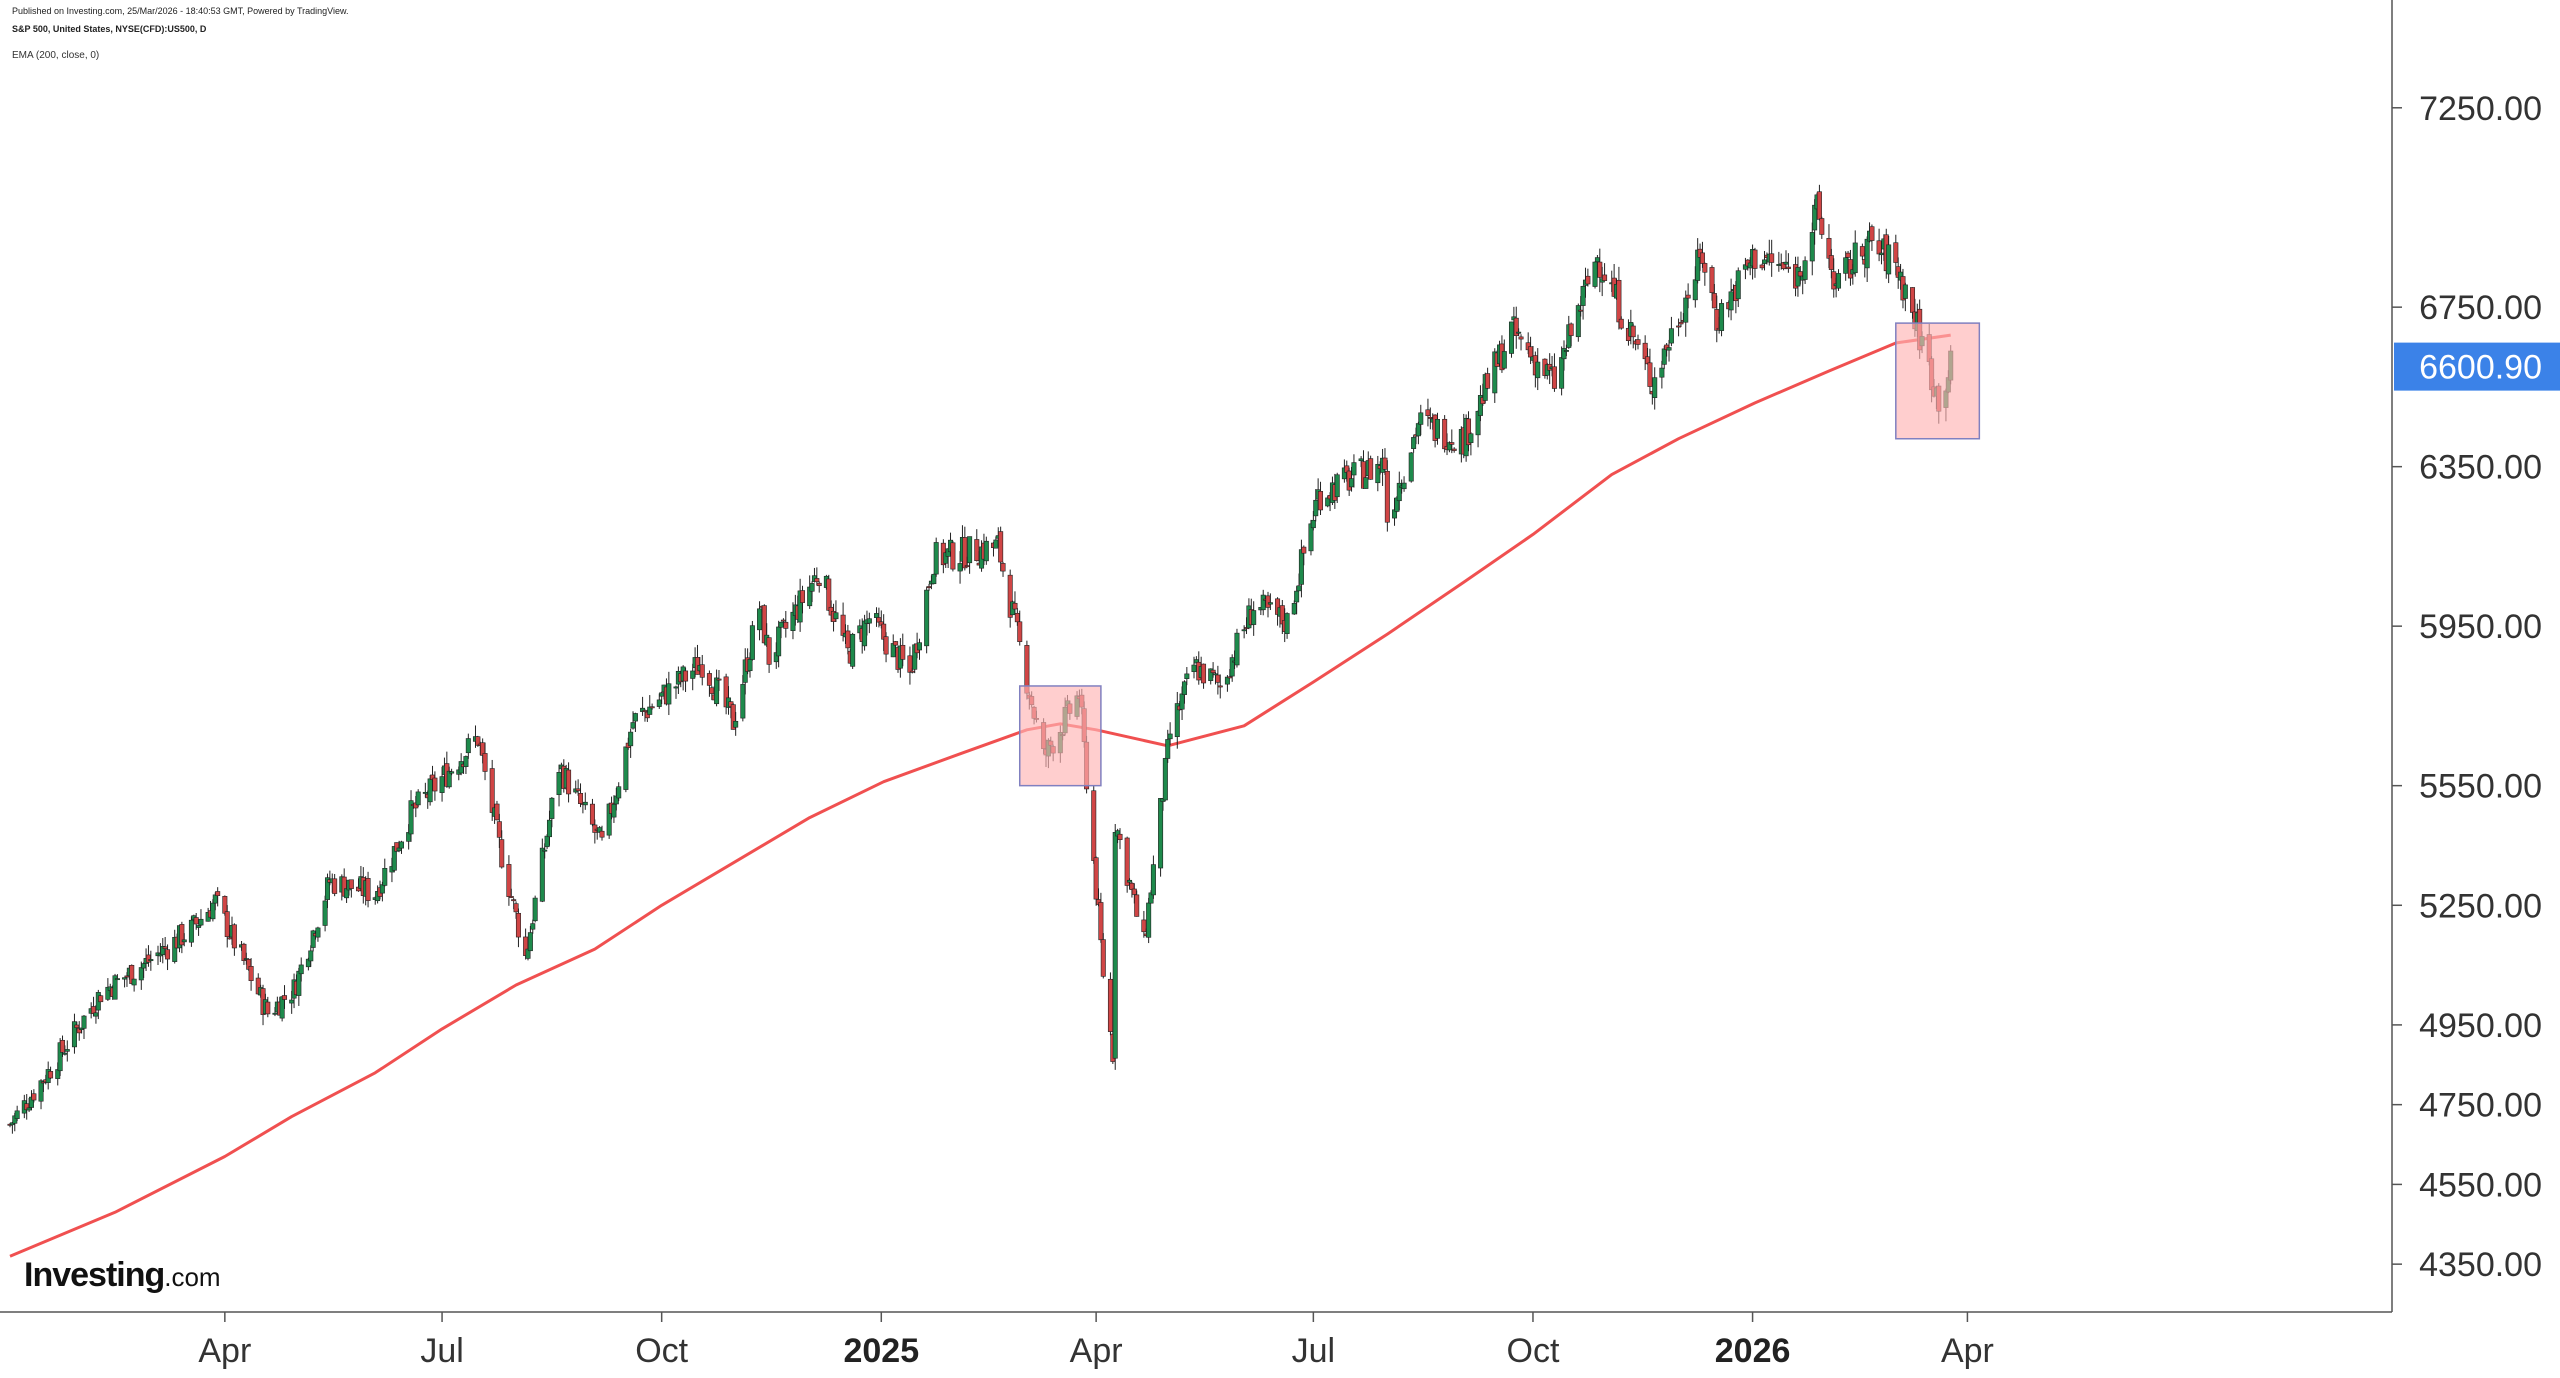  Describe the element at coordinates (881, 1351) in the screenshot. I see `x-tick-label: 2025` at that location.